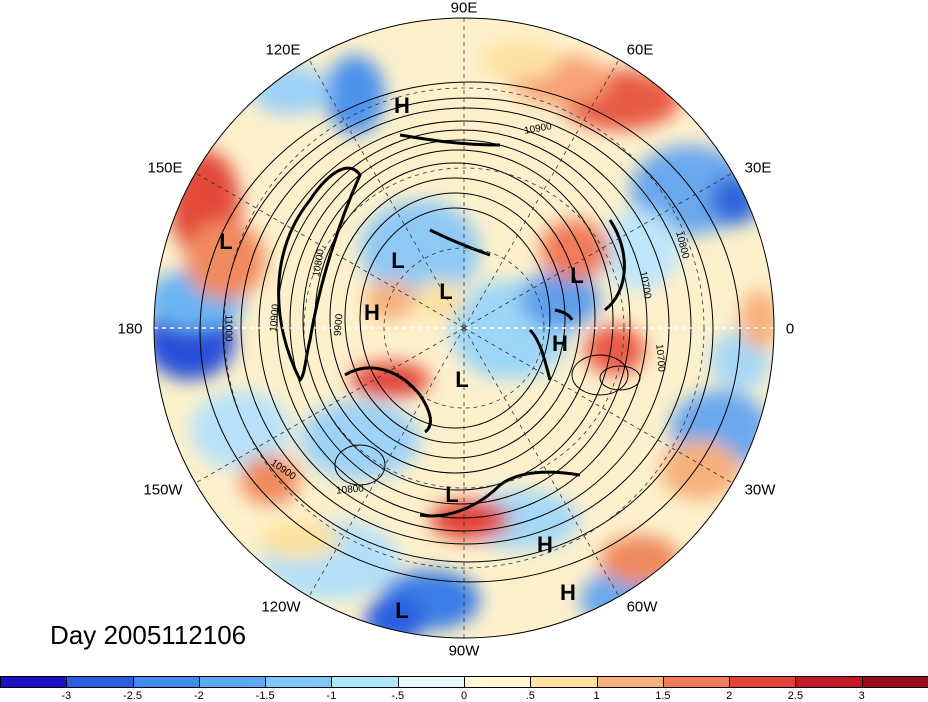  I want to click on contour-label: 11000, so click(228, 328).